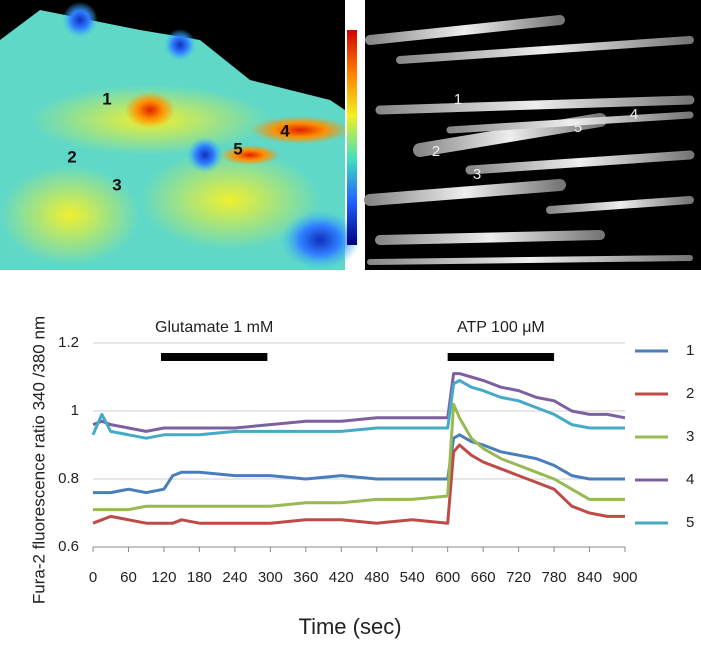 The image size is (701, 645). I want to click on x-tick-label: 360, so click(305, 577).